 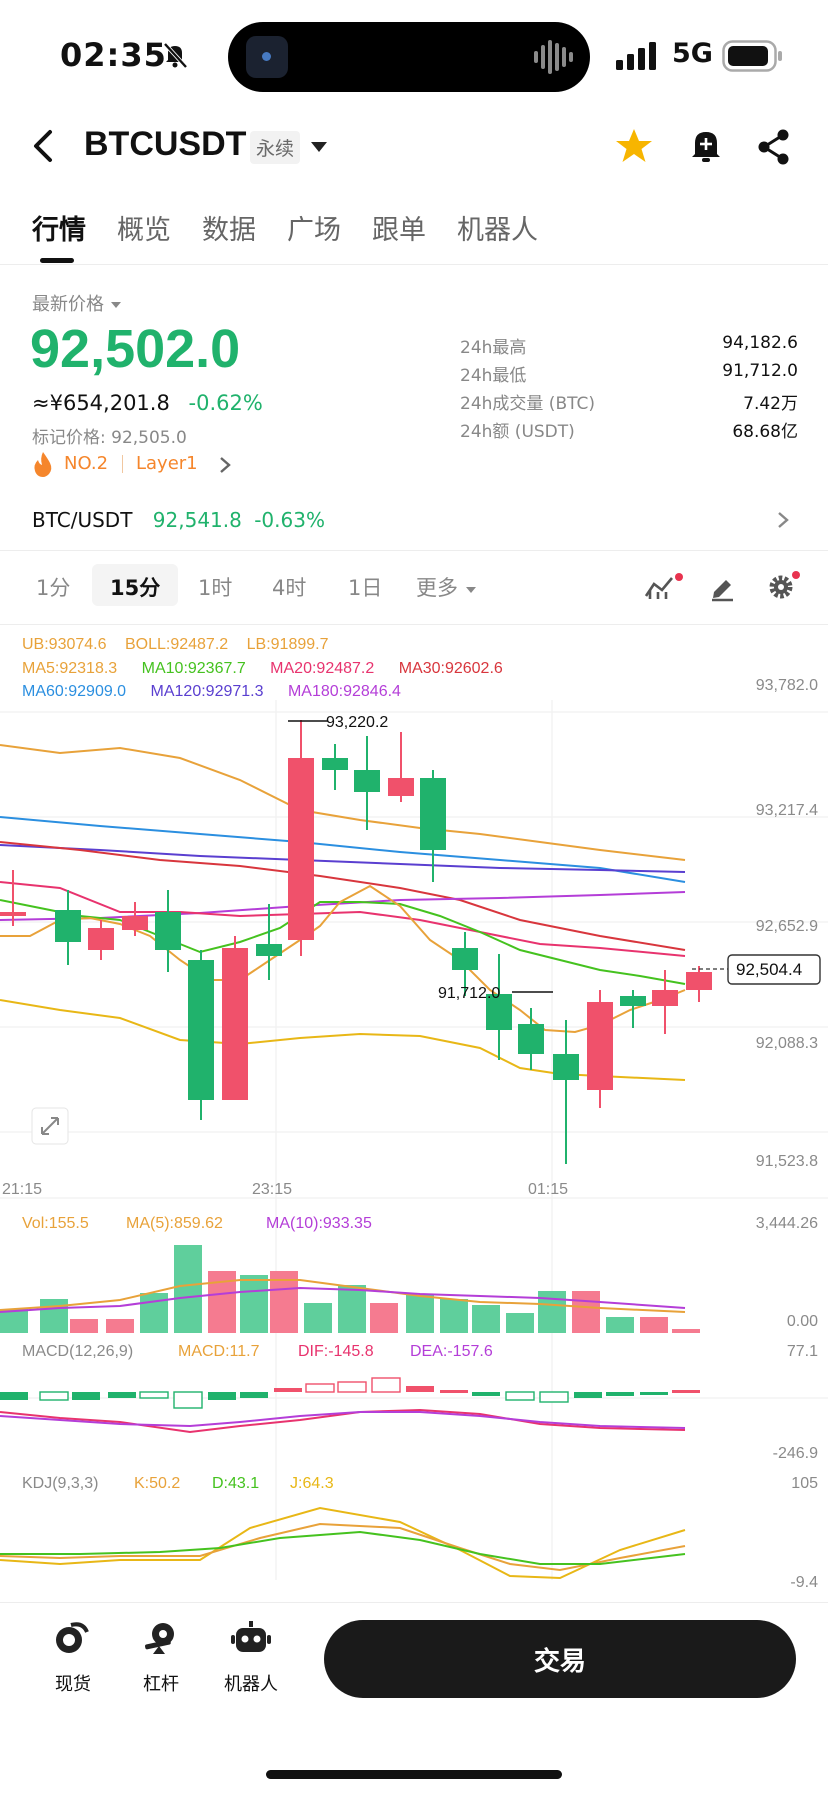 What do you see at coordinates (469, 993) in the screenshot?
I see `low-marker-label: 91,712.0` at bounding box center [469, 993].